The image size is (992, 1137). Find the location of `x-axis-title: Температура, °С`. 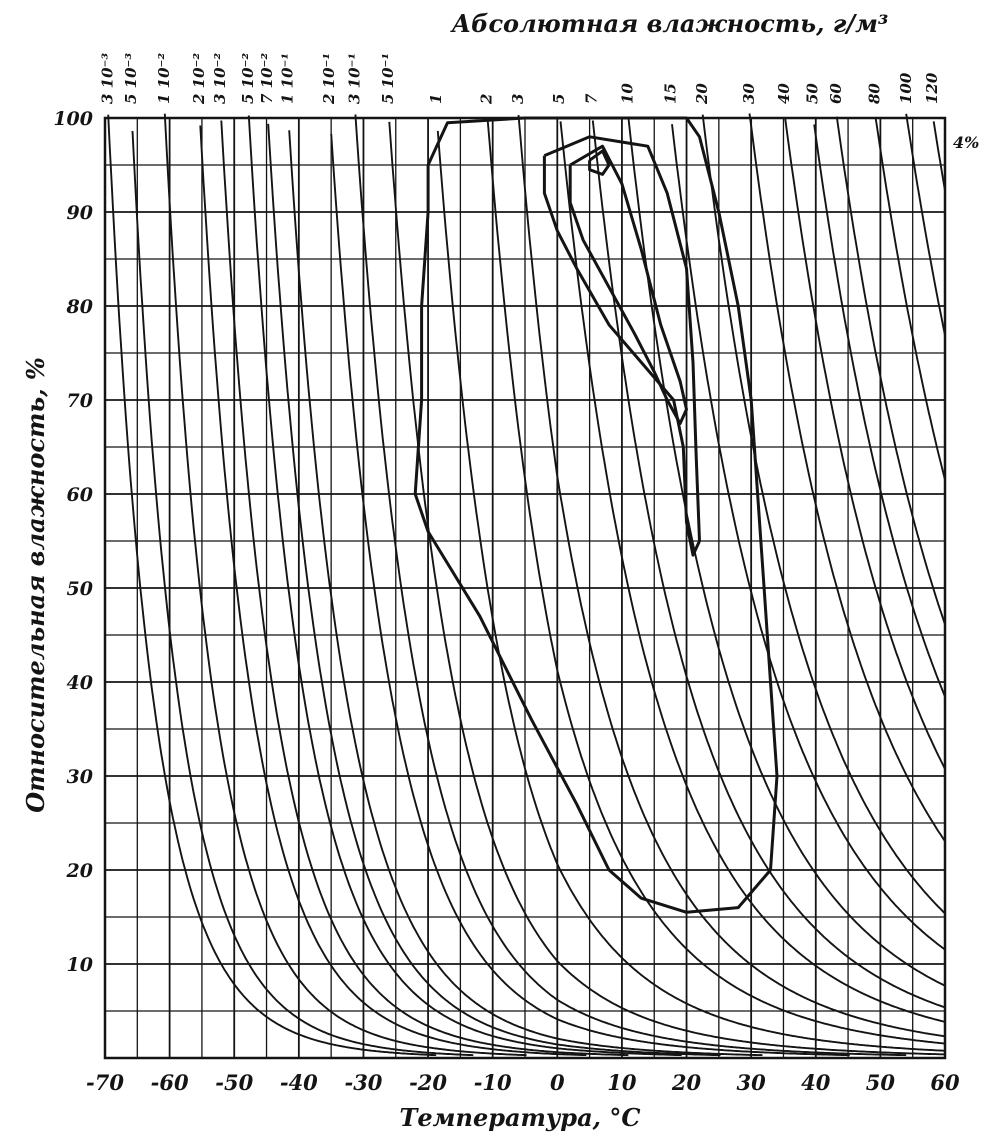

x-axis-title: Температура, °С is located at coordinates (520, 1117).